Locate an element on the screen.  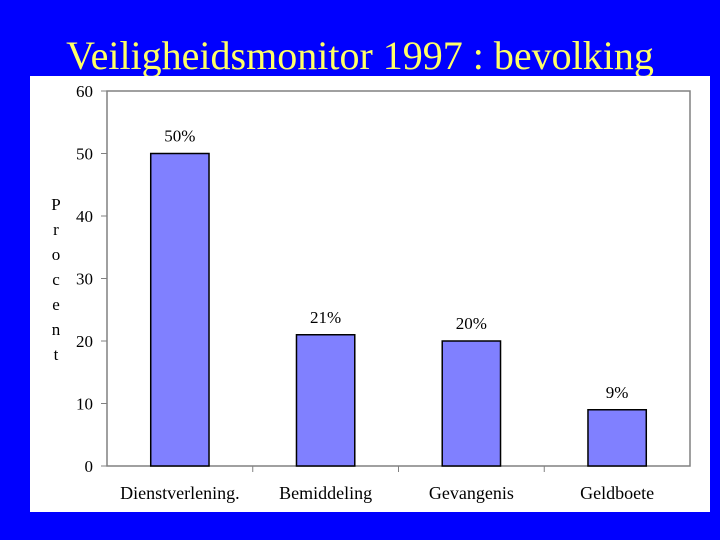
y-tick-label: 60 is located at coordinates (84, 91).